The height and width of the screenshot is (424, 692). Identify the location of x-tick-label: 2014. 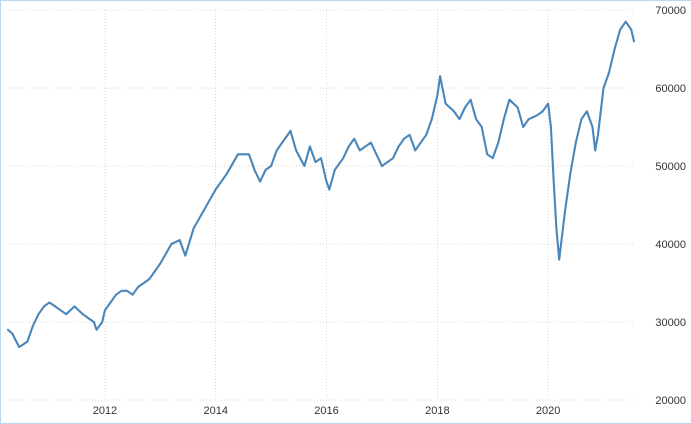
(216, 411).